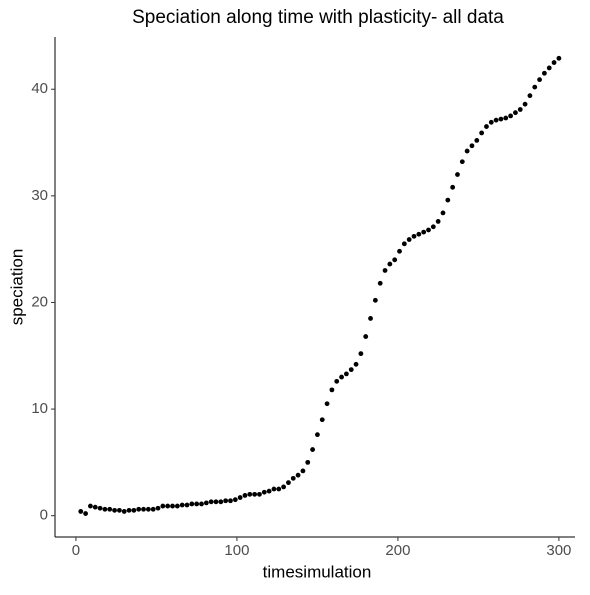 The width and height of the screenshot is (590, 595). I want to click on y-tick-label: 20, so click(39, 301).